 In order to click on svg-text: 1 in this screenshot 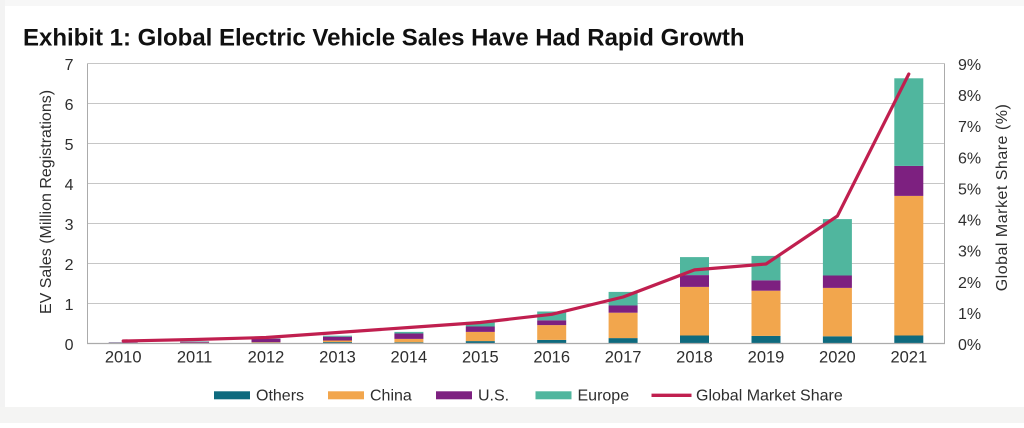, I will do `click(69, 305)`.